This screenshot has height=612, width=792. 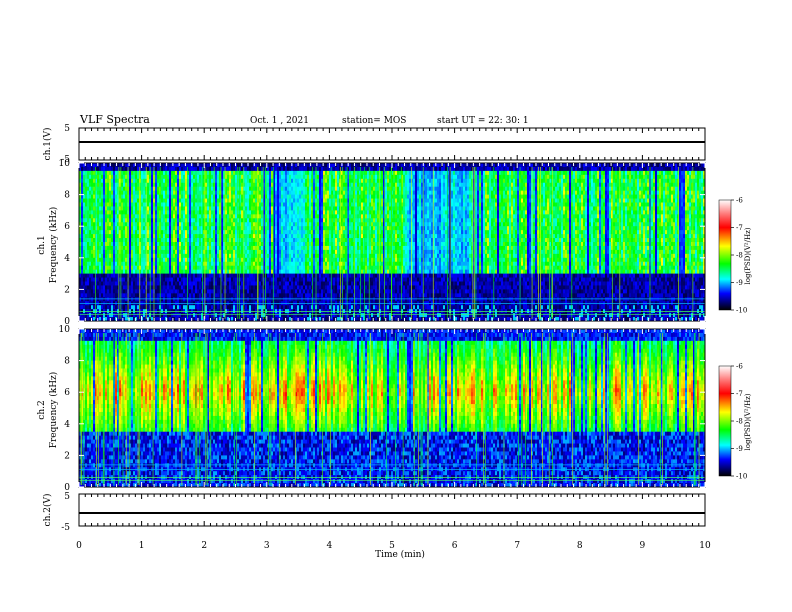 What do you see at coordinates (643, 546) in the screenshot?
I see `x-tick-label: 9` at bounding box center [643, 546].